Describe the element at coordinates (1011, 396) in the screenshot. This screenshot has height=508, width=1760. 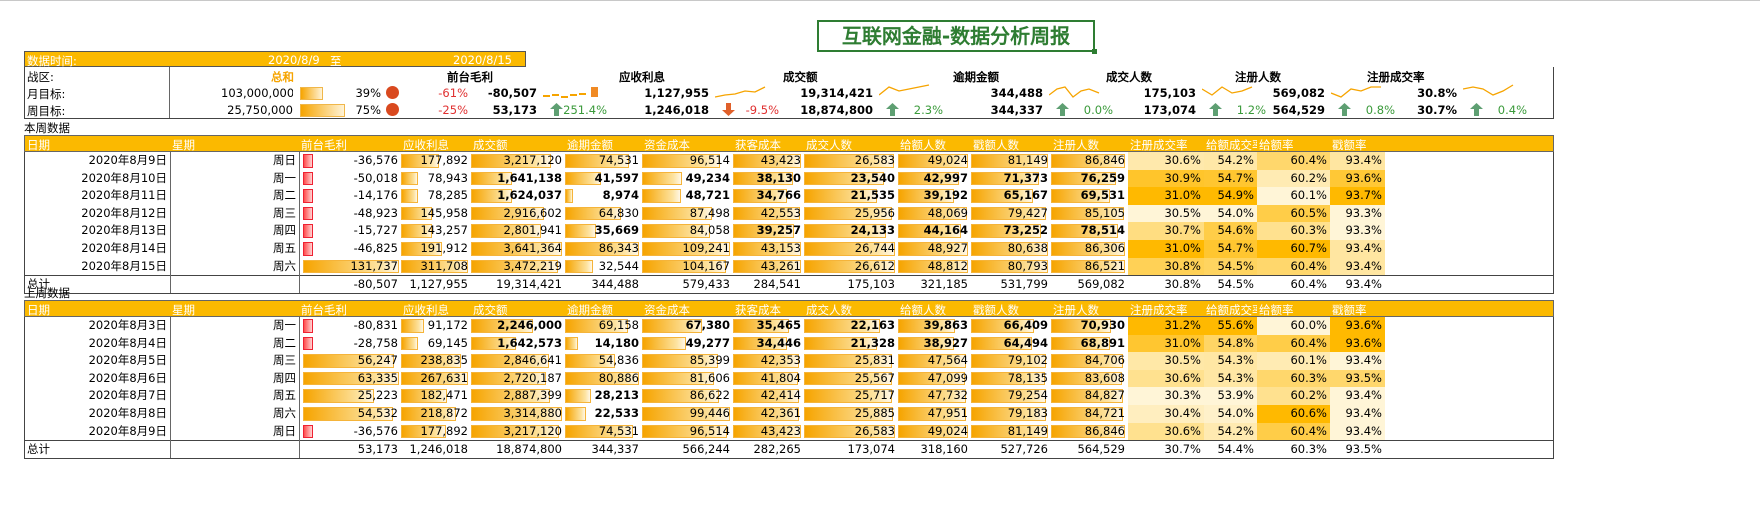
I see `table-cell: 79,254` at that location.